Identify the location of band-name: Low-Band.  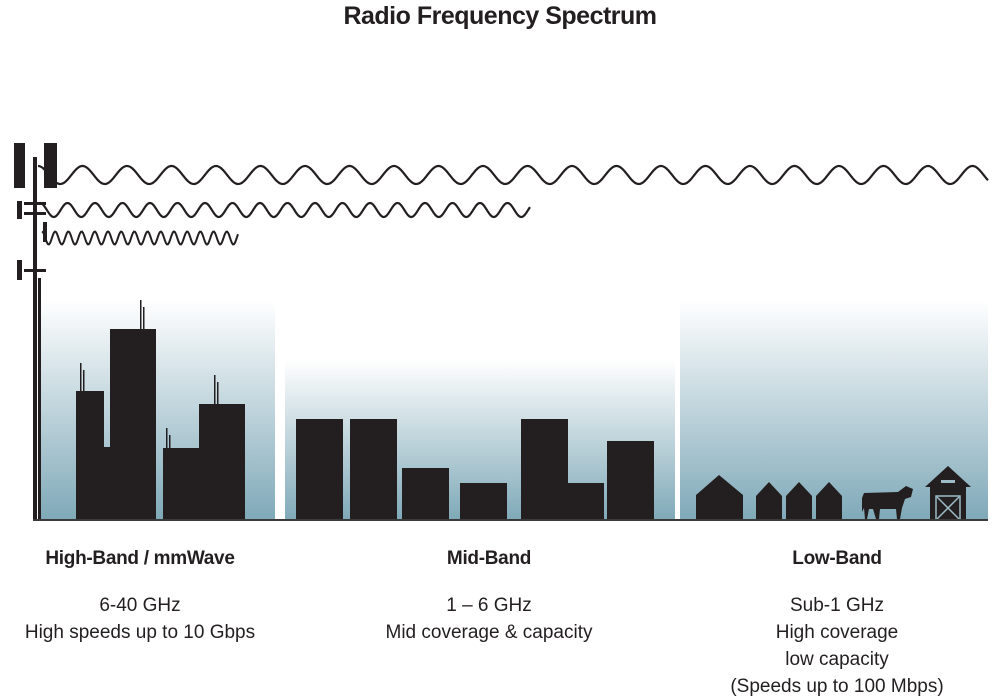
(837, 558).